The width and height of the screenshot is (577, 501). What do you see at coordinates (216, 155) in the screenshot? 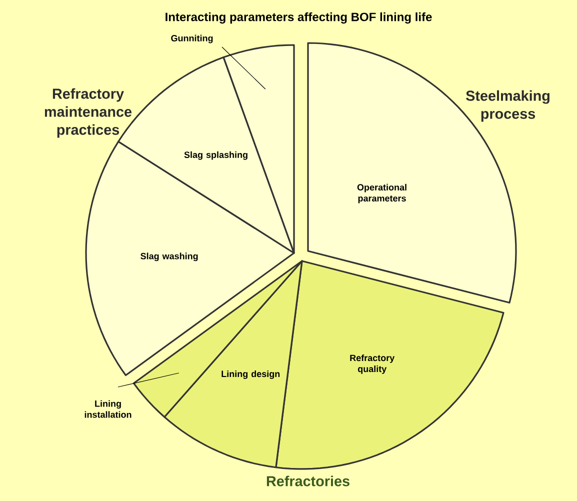
I see `slice-label: Slag splashing` at bounding box center [216, 155].